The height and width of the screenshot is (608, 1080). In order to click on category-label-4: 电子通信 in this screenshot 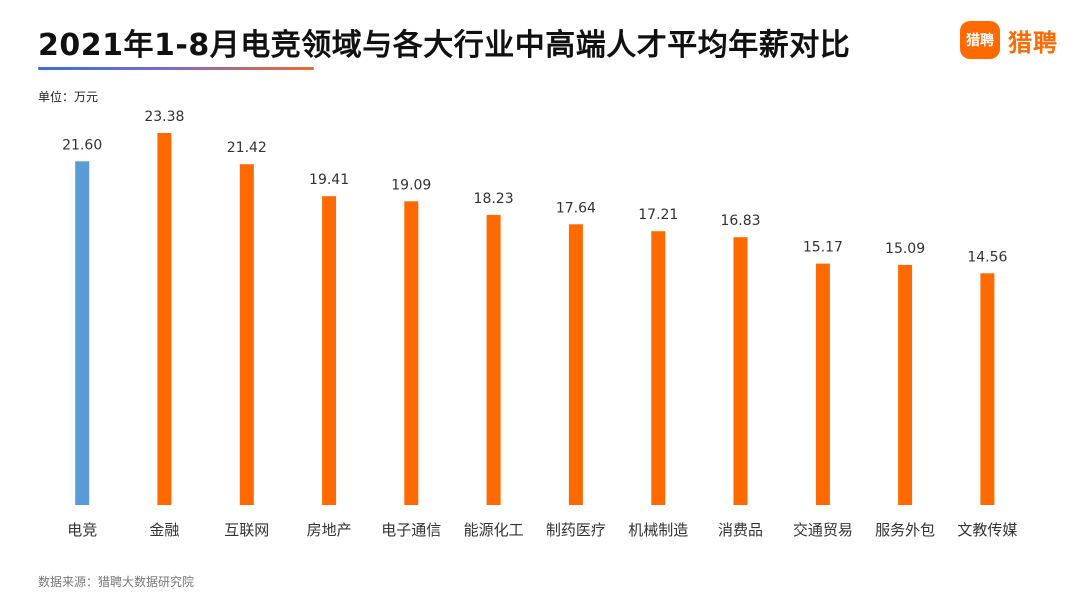, I will do `click(411, 530)`.